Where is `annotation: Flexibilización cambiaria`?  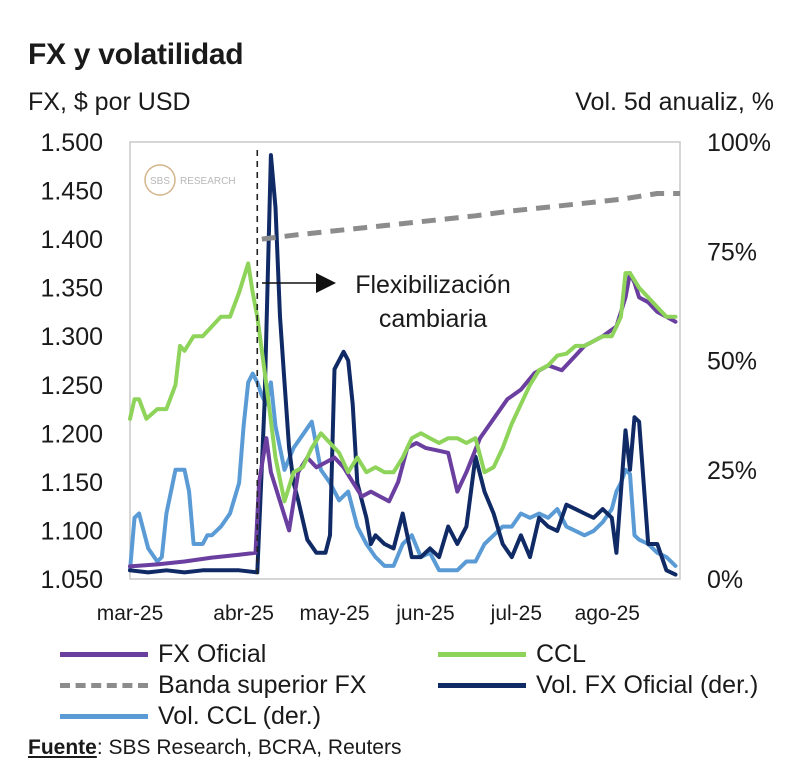 annotation: Flexibilización cambiaria is located at coordinates (386, 302).